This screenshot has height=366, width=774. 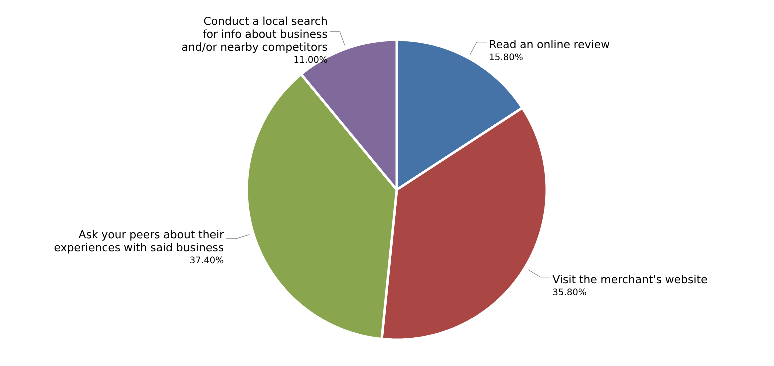 I want to click on data-label: 15.80%, so click(x=506, y=57).